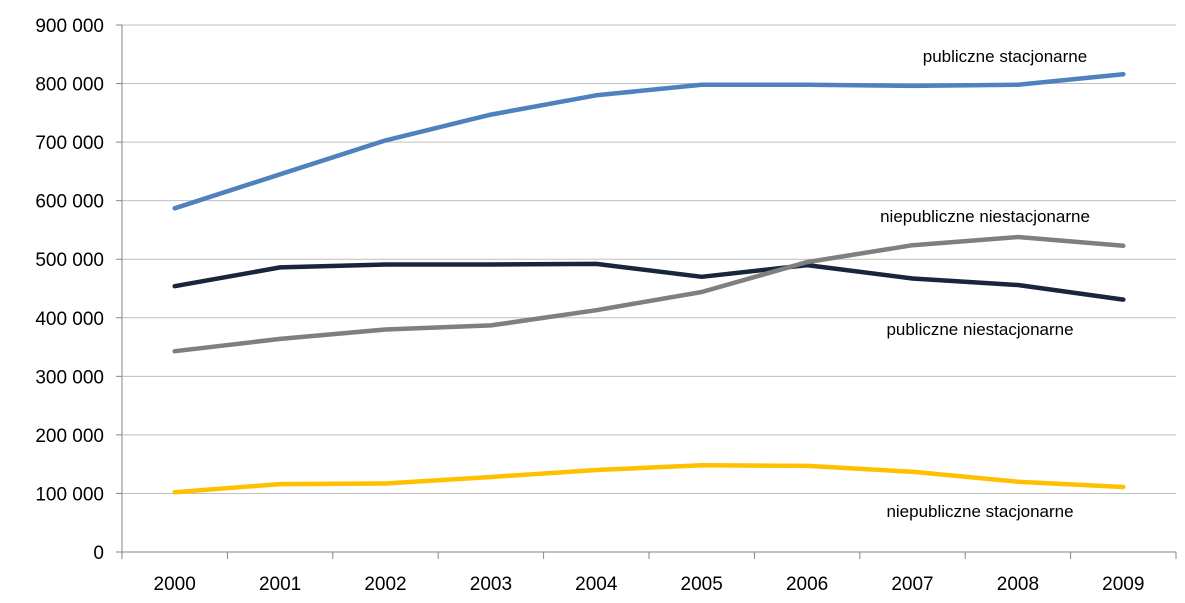  What do you see at coordinates (985, 216) in the screenshot?
I see `series-label-3: niepubliczne niestacjonarne` at bounding box center [985, 216].